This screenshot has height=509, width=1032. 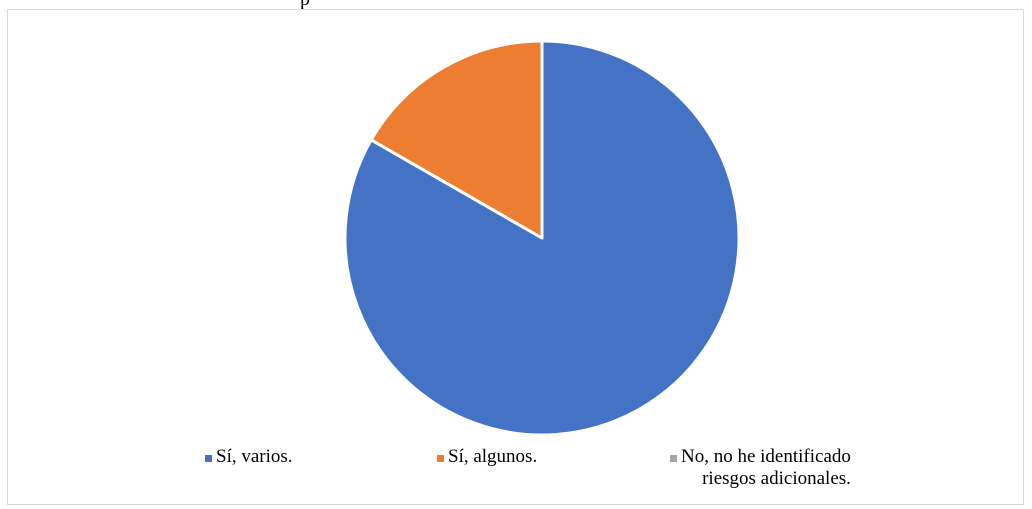 I want to click on legend-item-si-varios: Sí, varios., so click(x=249, y=457).